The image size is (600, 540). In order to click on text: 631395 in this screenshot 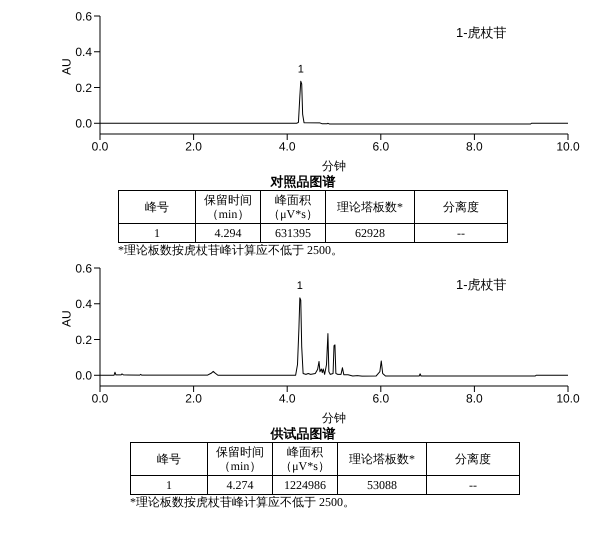, I will do `click(293, 233)`.